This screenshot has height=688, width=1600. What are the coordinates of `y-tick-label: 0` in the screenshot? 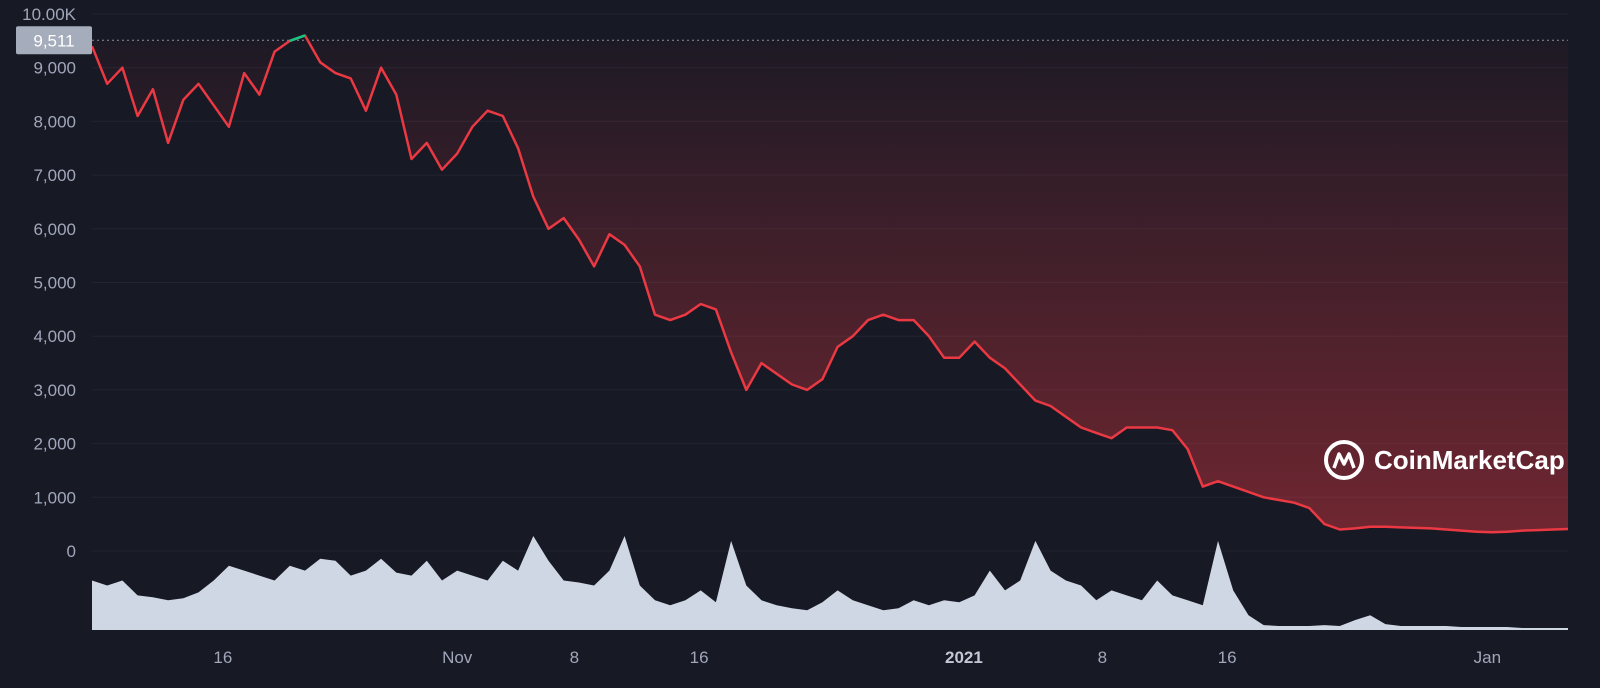 It's located at (71, 551).